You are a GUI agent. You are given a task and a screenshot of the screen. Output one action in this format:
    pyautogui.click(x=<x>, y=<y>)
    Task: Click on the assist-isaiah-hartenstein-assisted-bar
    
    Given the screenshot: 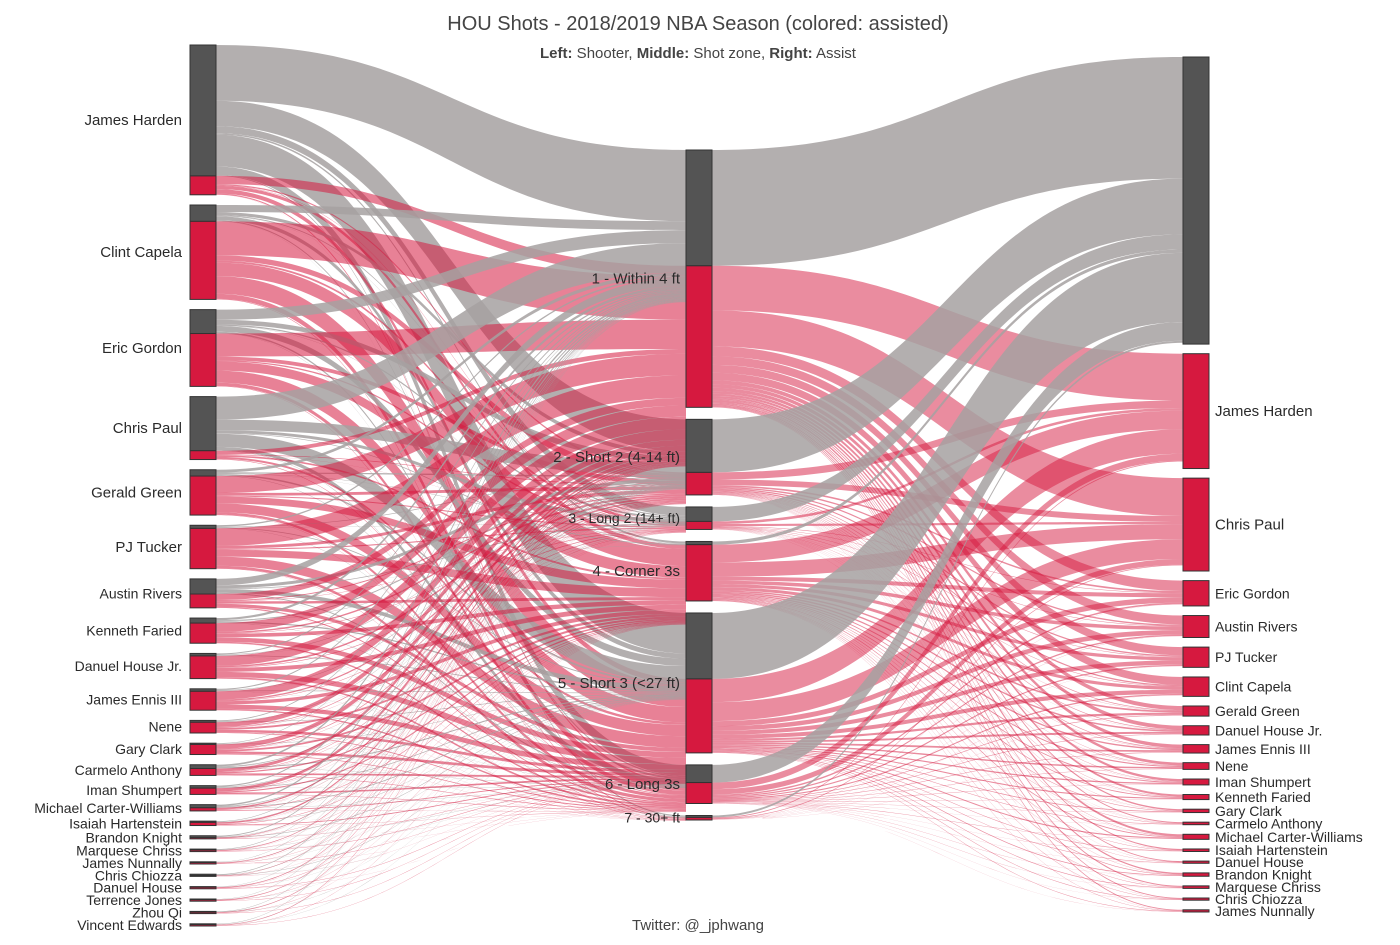 What is the action you would take?
    pyautogui.click(x=1196, y=850)
    